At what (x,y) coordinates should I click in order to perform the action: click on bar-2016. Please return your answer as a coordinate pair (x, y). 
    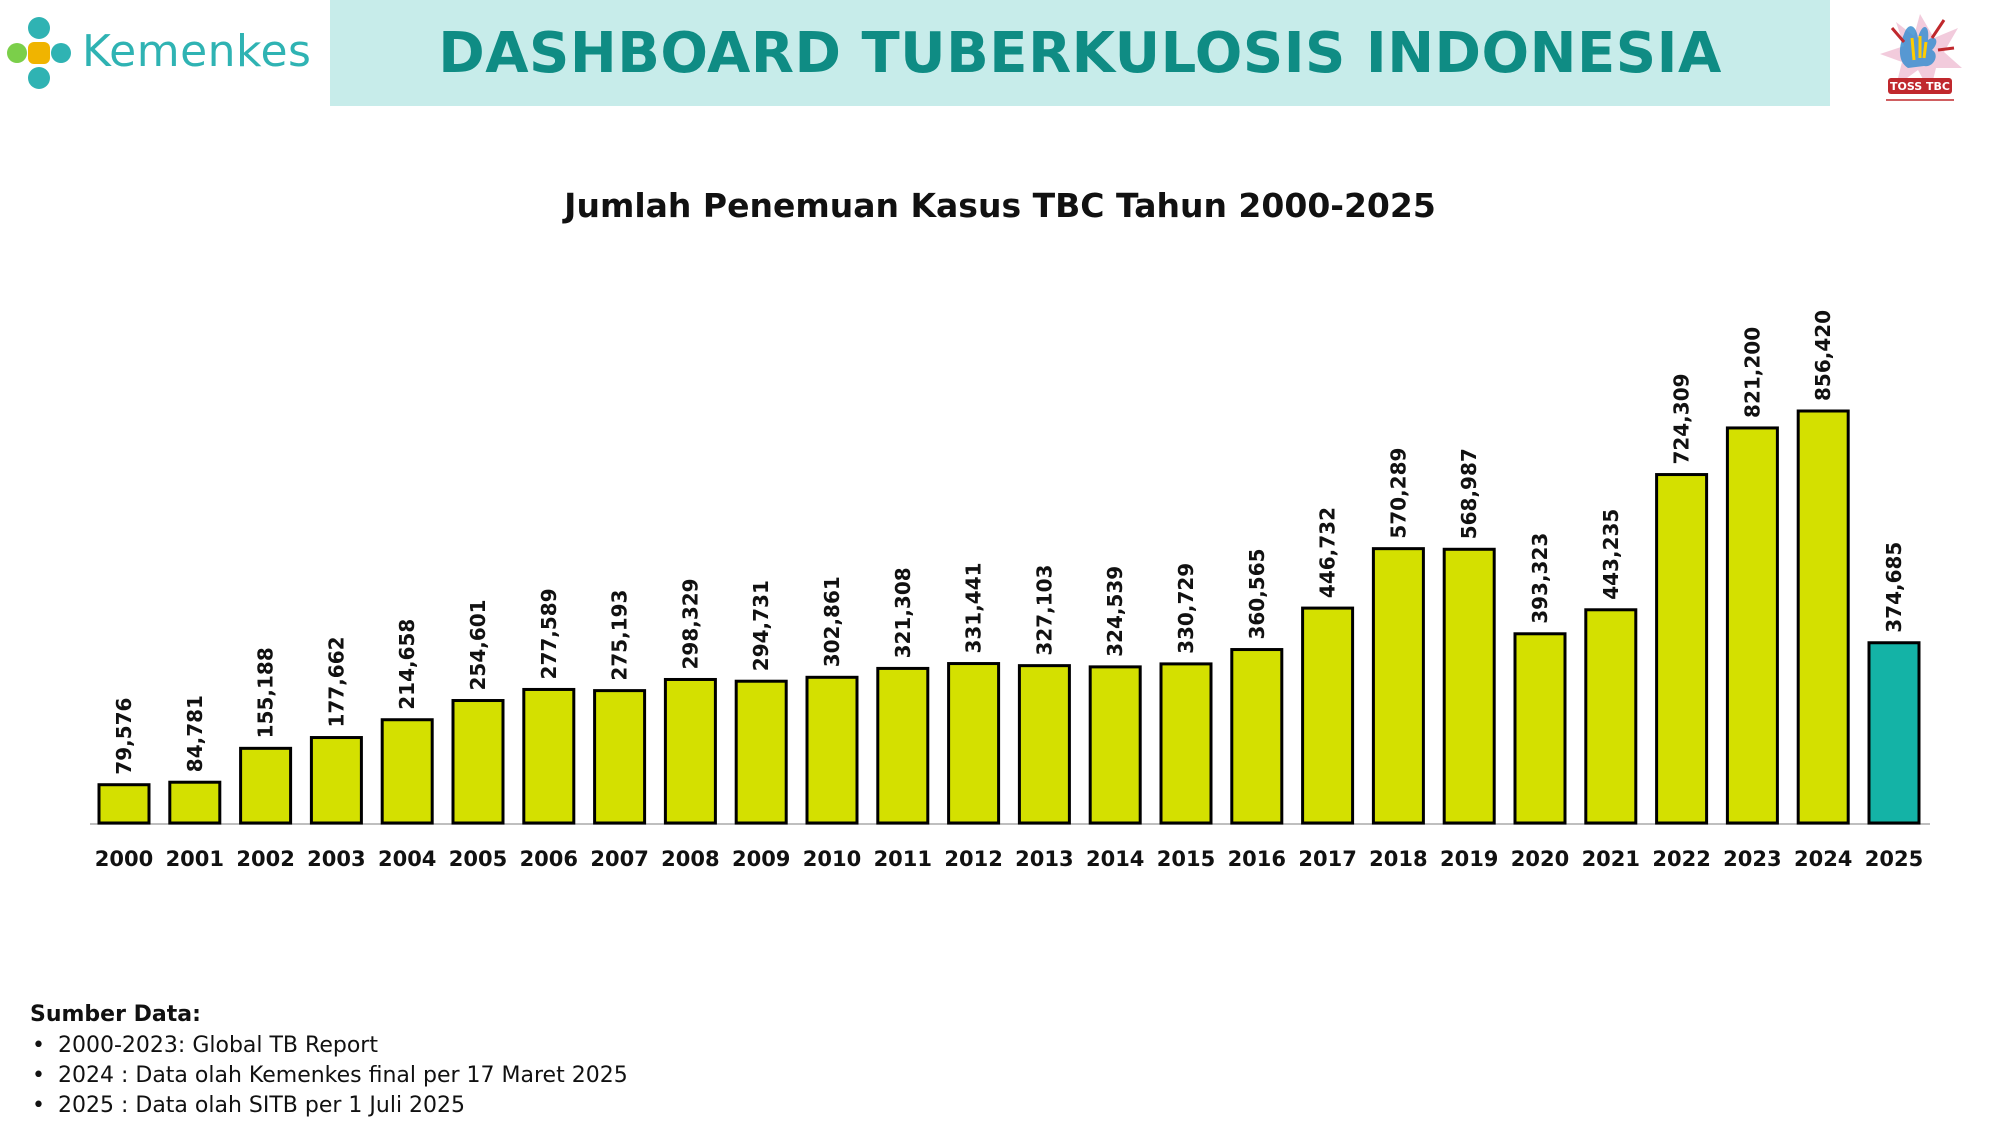
    Looking at the image, I should click on (1257, 736).